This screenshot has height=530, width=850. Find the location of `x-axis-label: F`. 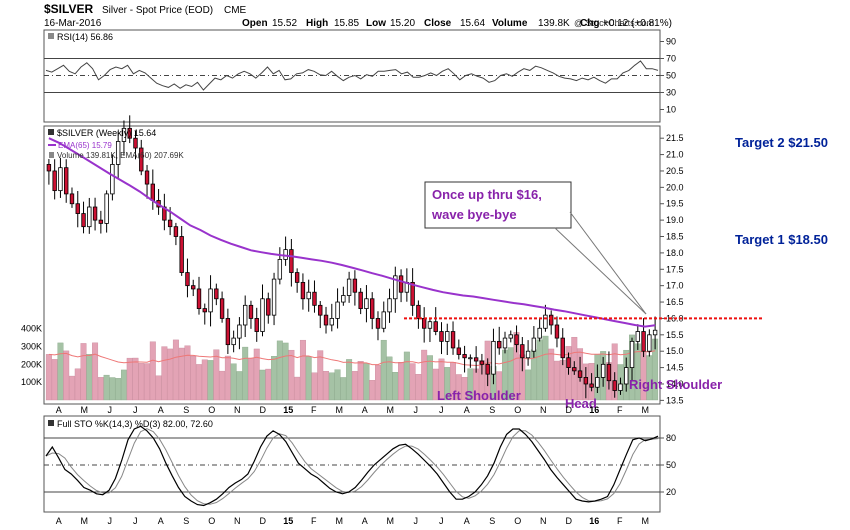

x-axis-label: F is located at coordinates (314, 410).